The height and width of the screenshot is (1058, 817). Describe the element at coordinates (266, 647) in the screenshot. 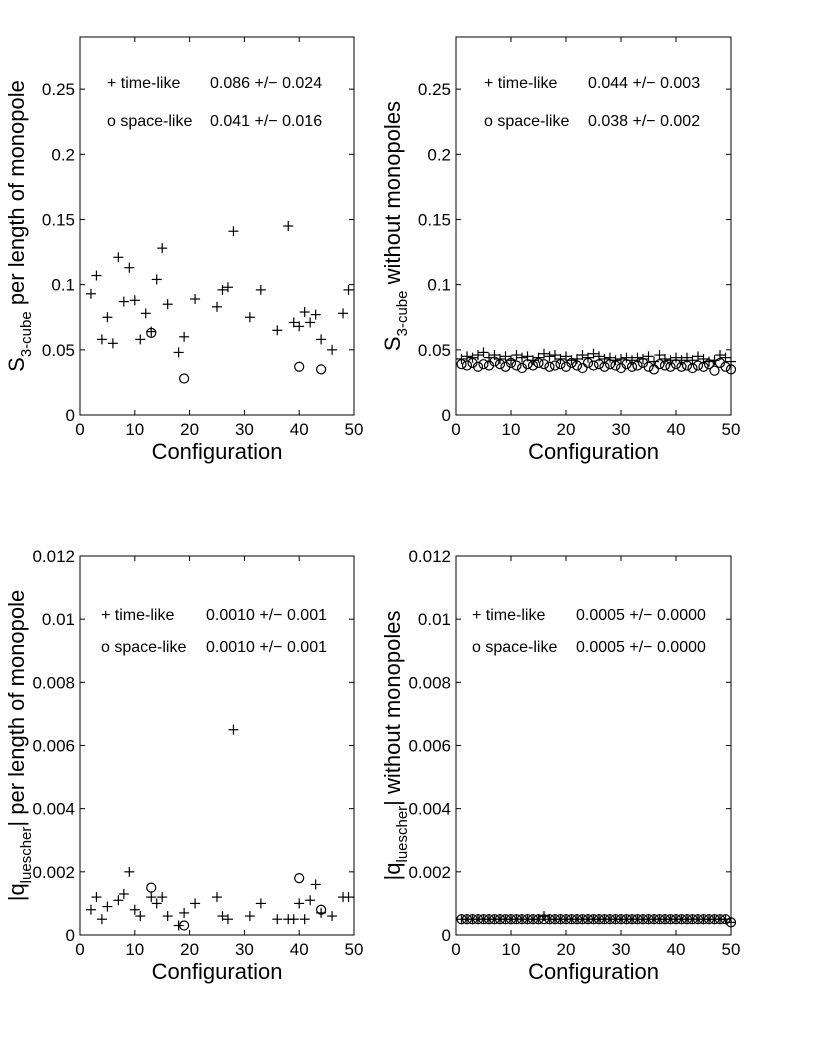

I see `legend-entry-value: 0.0010 +/− 0.001` at that location.